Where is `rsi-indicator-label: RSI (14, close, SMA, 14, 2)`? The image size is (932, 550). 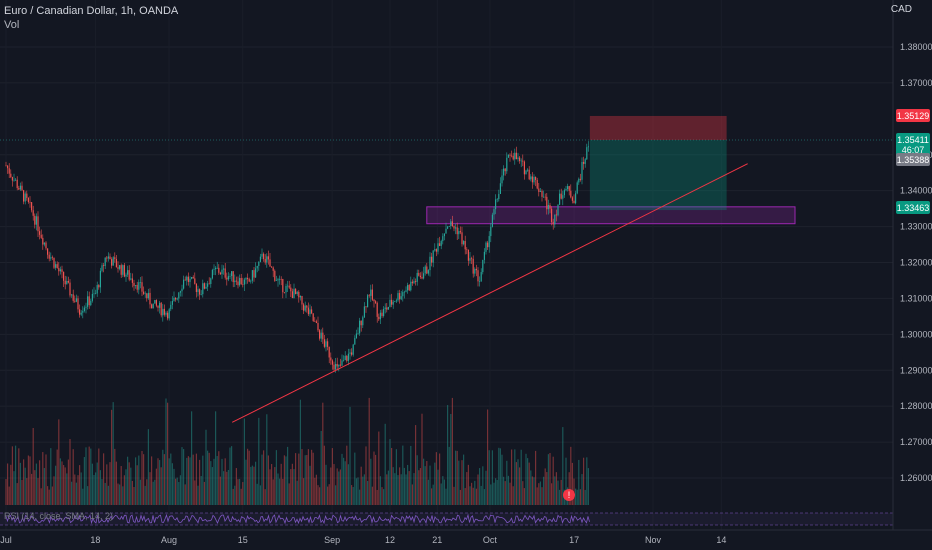
rsi-indicator-label: RSI (14, close, SMA, 14, 2) is located at coordinates (59, 516).